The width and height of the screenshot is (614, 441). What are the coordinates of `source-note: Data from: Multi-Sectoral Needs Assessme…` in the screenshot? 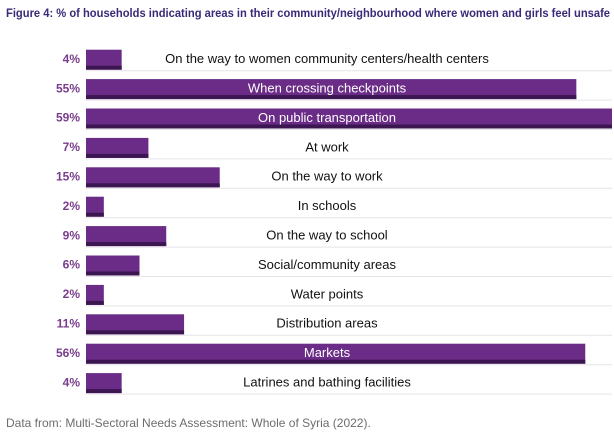 It's located at (188, 423).